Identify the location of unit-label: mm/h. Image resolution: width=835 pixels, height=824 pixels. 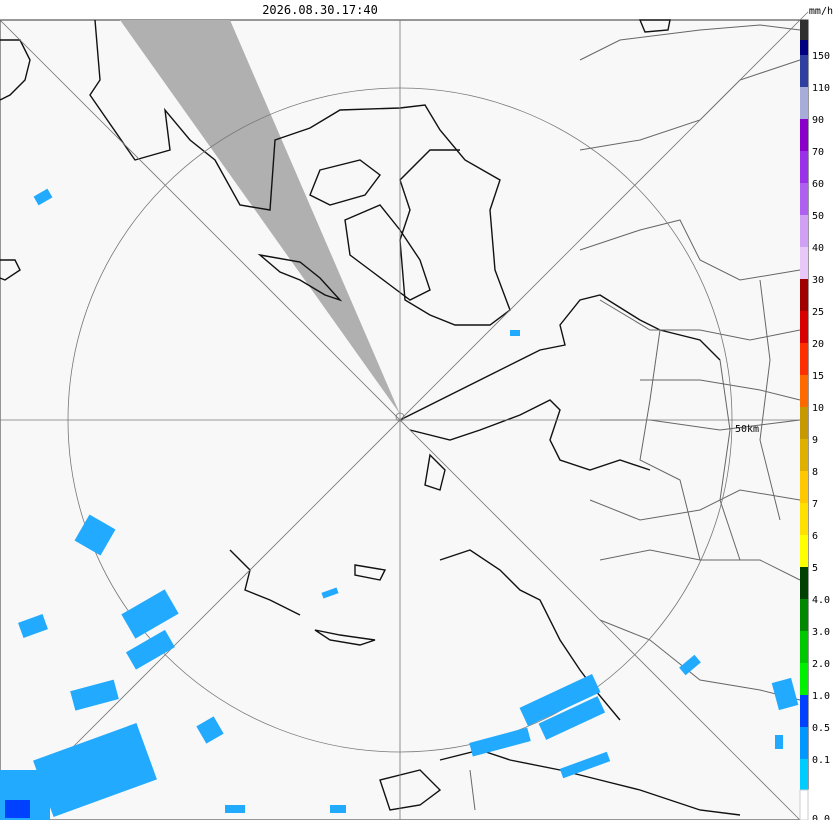
(821, 11).